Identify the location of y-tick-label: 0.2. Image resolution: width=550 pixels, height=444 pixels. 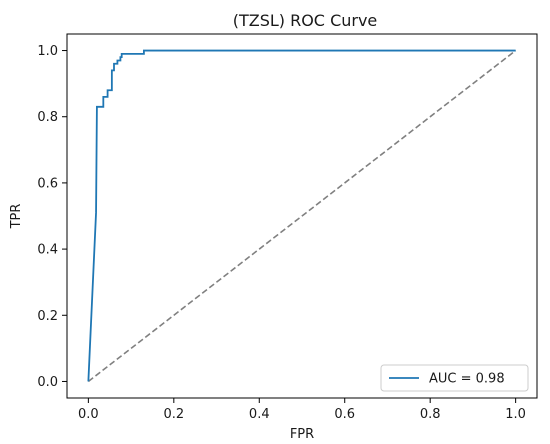
(47, 316).